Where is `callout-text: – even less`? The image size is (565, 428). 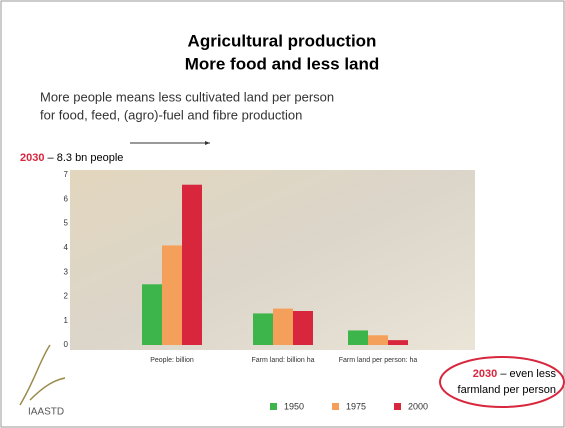
callout-text: – even less is located at coordinates (528, 374).